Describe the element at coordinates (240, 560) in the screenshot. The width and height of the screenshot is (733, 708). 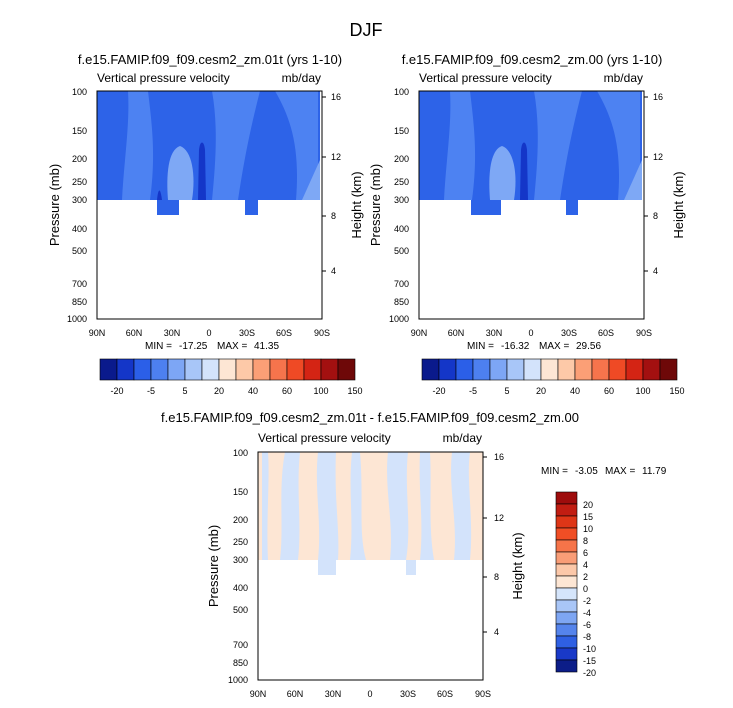
I see `ytick-label: 300` at that location.